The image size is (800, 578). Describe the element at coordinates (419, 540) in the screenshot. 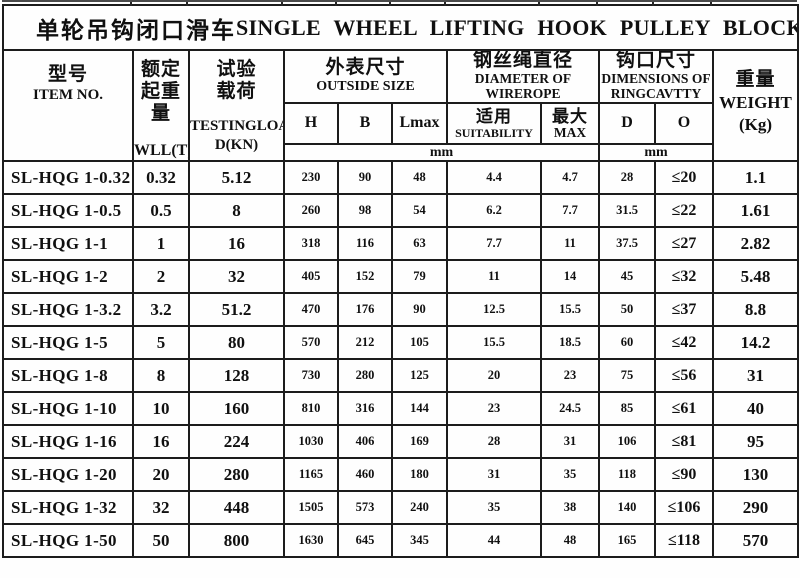

I see `cell-lmax: 345` at that location.